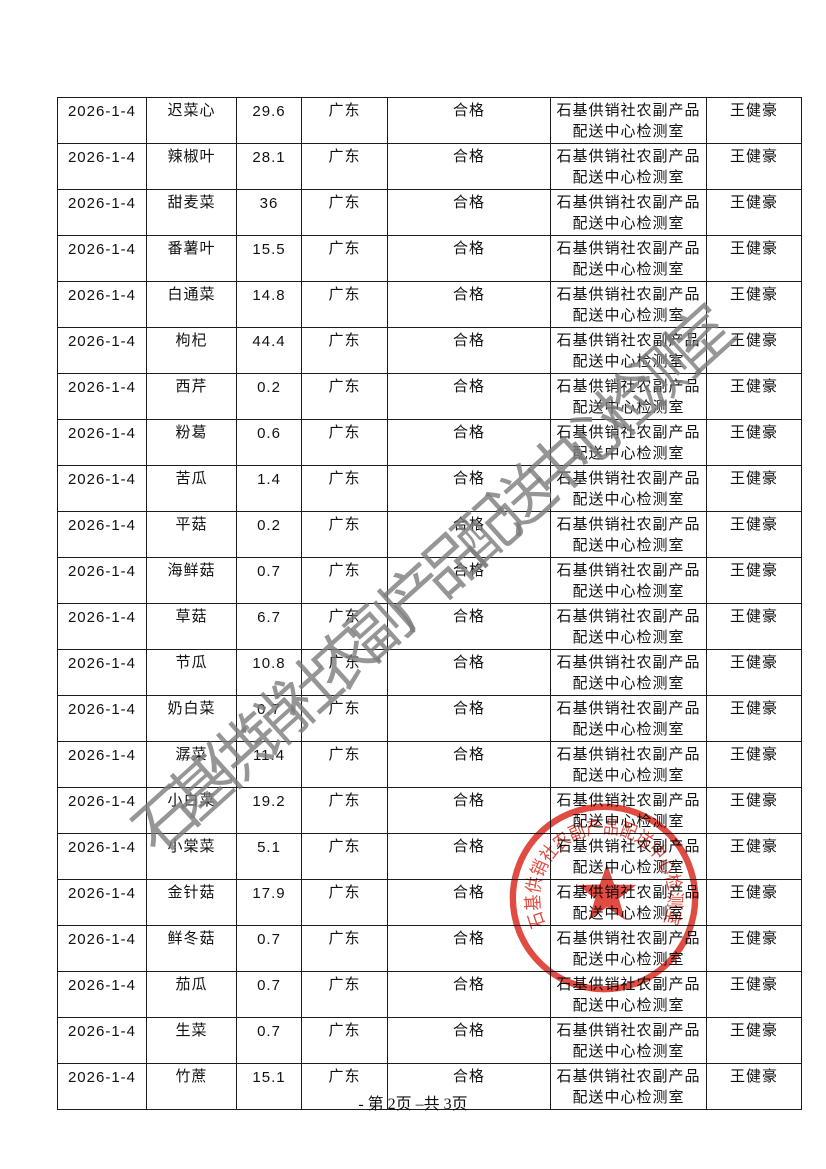 The height and width of the screenshot is (1169, 826). Describe the element at coordinates (191, 994) in the screenshot. I see `cell-product: 茄瓜` at that location.